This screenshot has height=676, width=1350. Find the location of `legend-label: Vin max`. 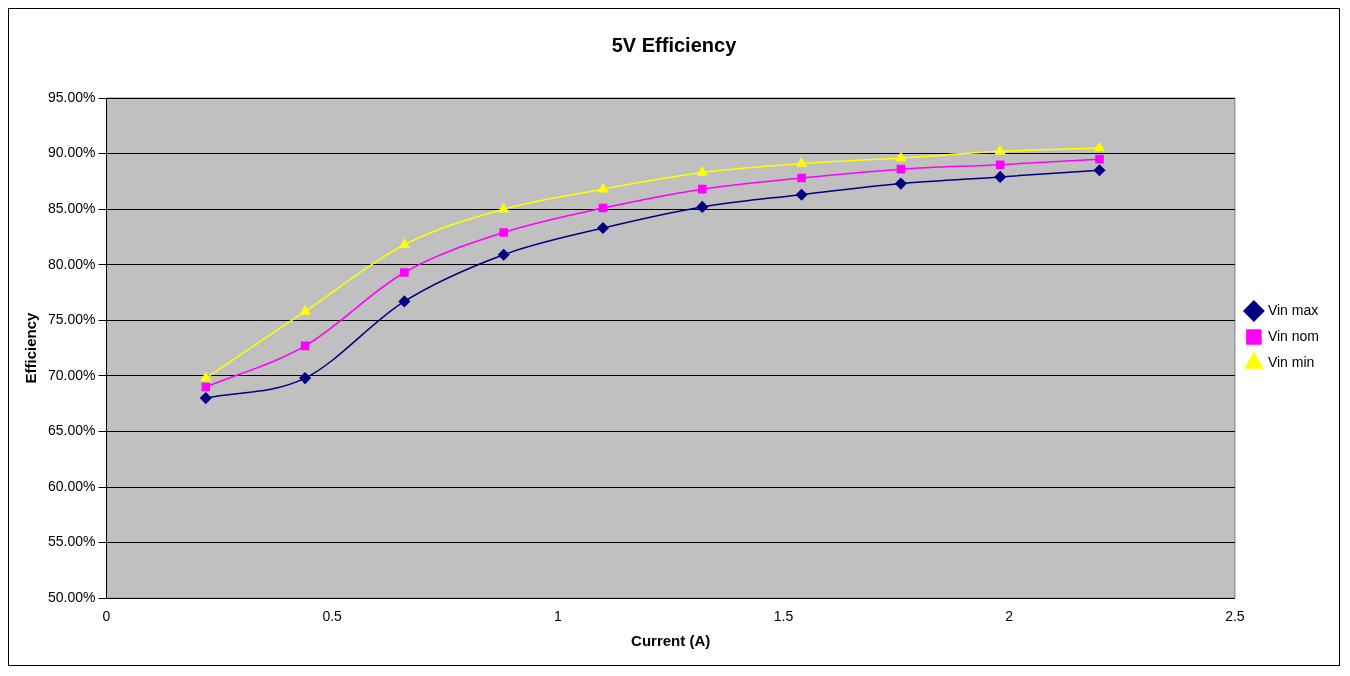

legend-label: Vin max is located at coordinates (1293, 309).